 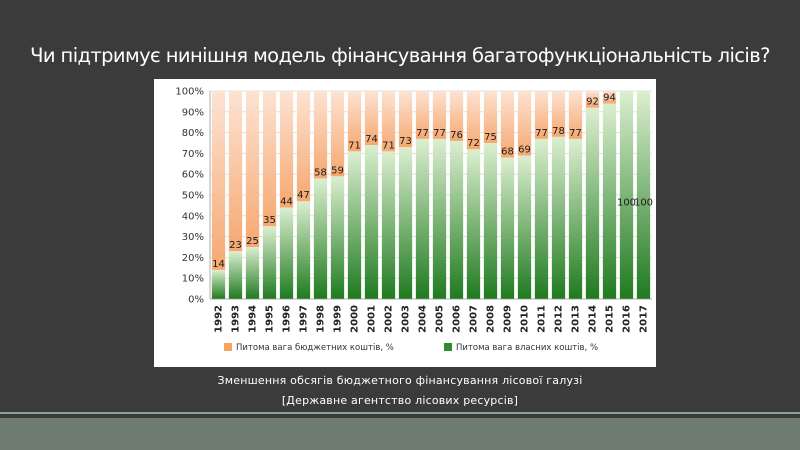 What do you see at coordinates (400, 413) in the screenshot?
I see `footer-divider` at bounding box center [400, 413].